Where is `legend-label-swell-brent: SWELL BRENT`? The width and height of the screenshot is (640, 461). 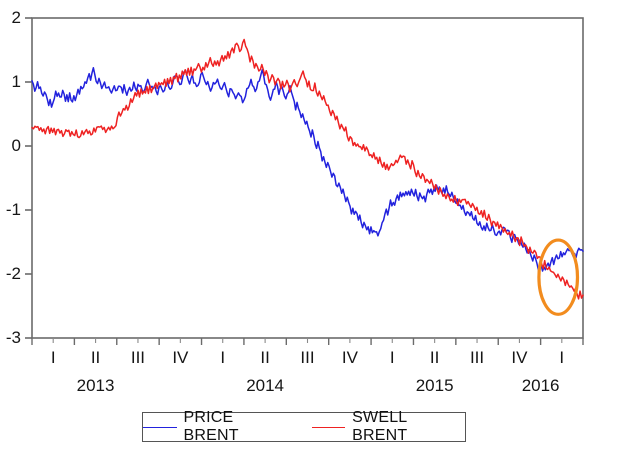 legend-label-swell-brent: SWELL BRENT is located at coordinates (380, 426).